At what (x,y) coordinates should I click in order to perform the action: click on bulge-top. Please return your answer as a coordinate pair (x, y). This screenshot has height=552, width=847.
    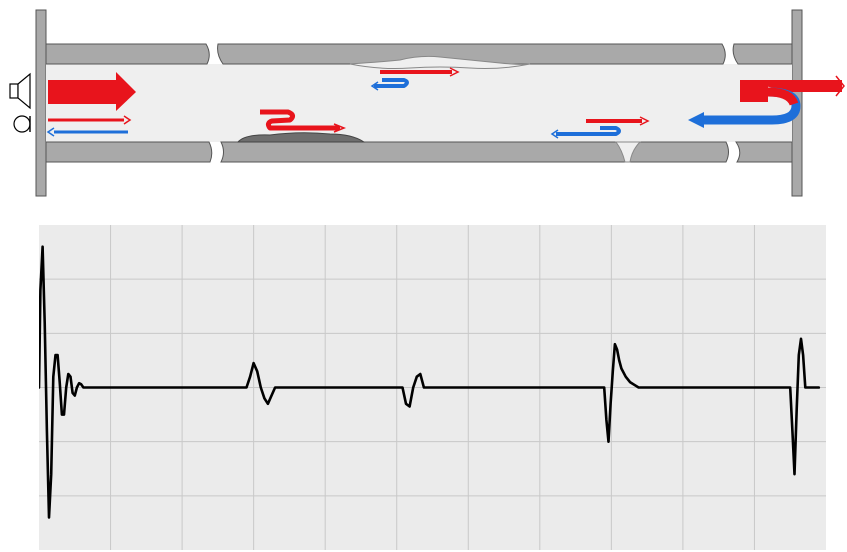
    Looking at the image, I should click on (440, 62).